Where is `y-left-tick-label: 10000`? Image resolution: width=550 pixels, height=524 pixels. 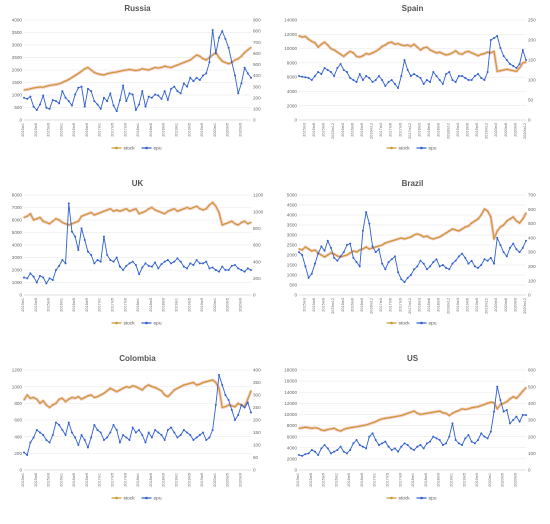
y-left-tick-label: 10000 is located at coordinates (290, 48).